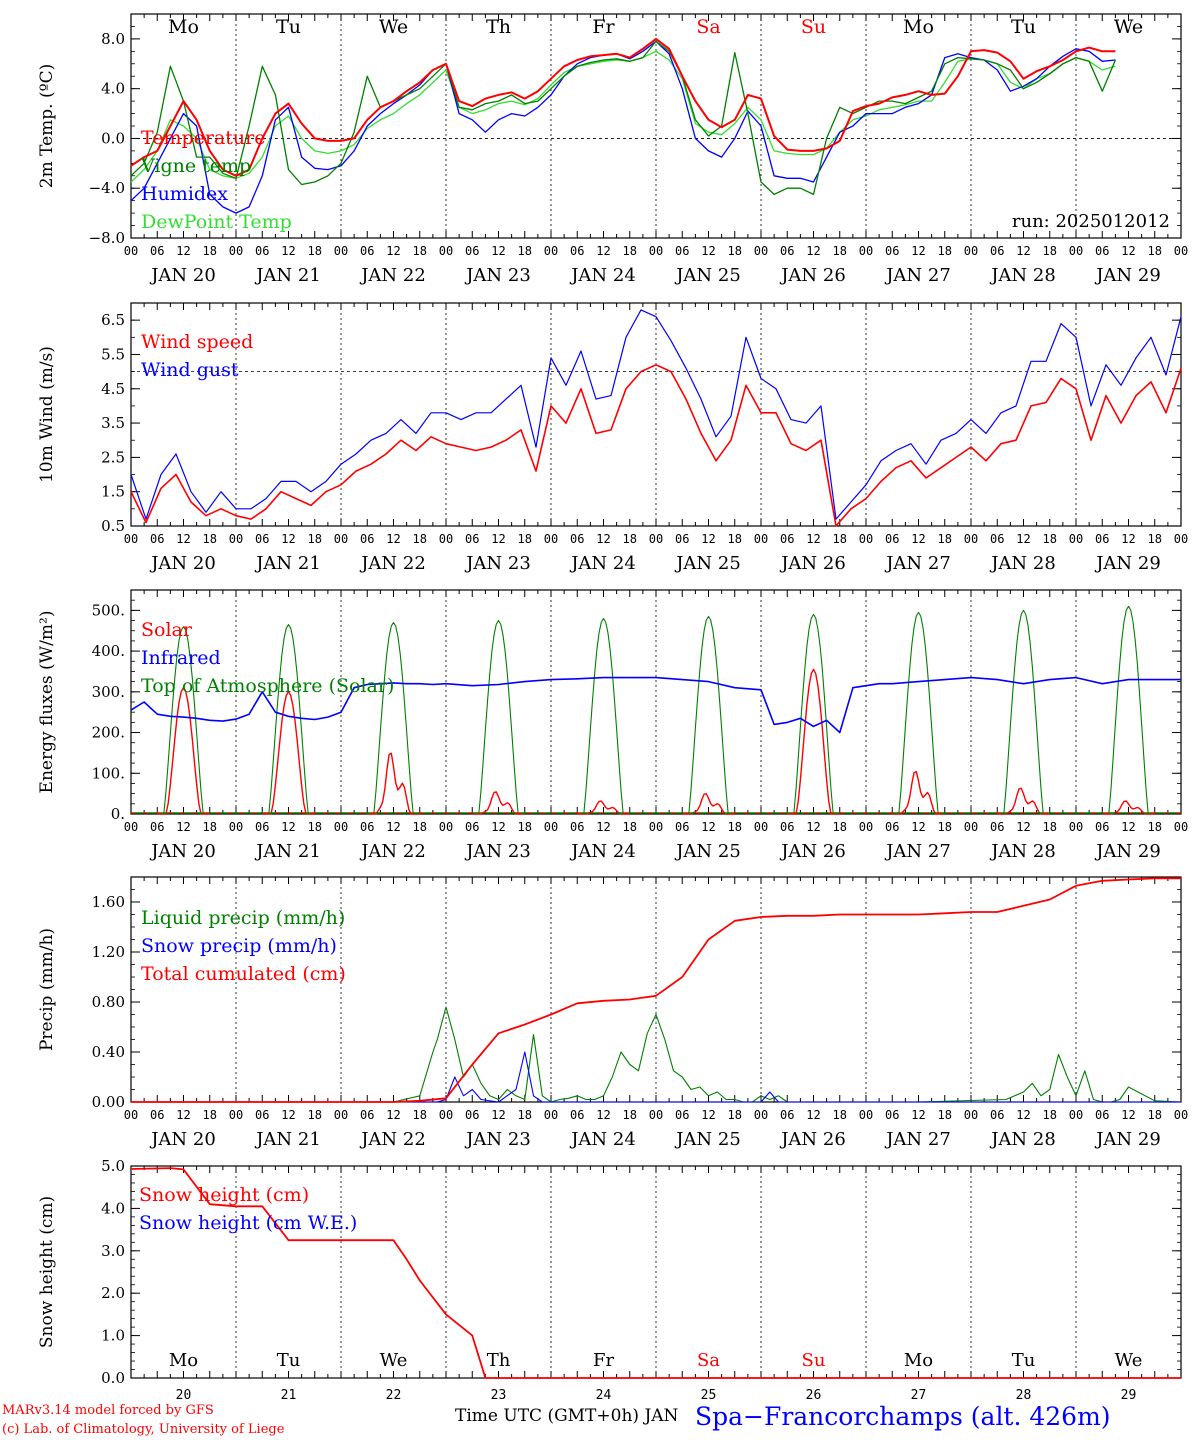  I want to click on weekday-label: Su, so click(814, 1360).